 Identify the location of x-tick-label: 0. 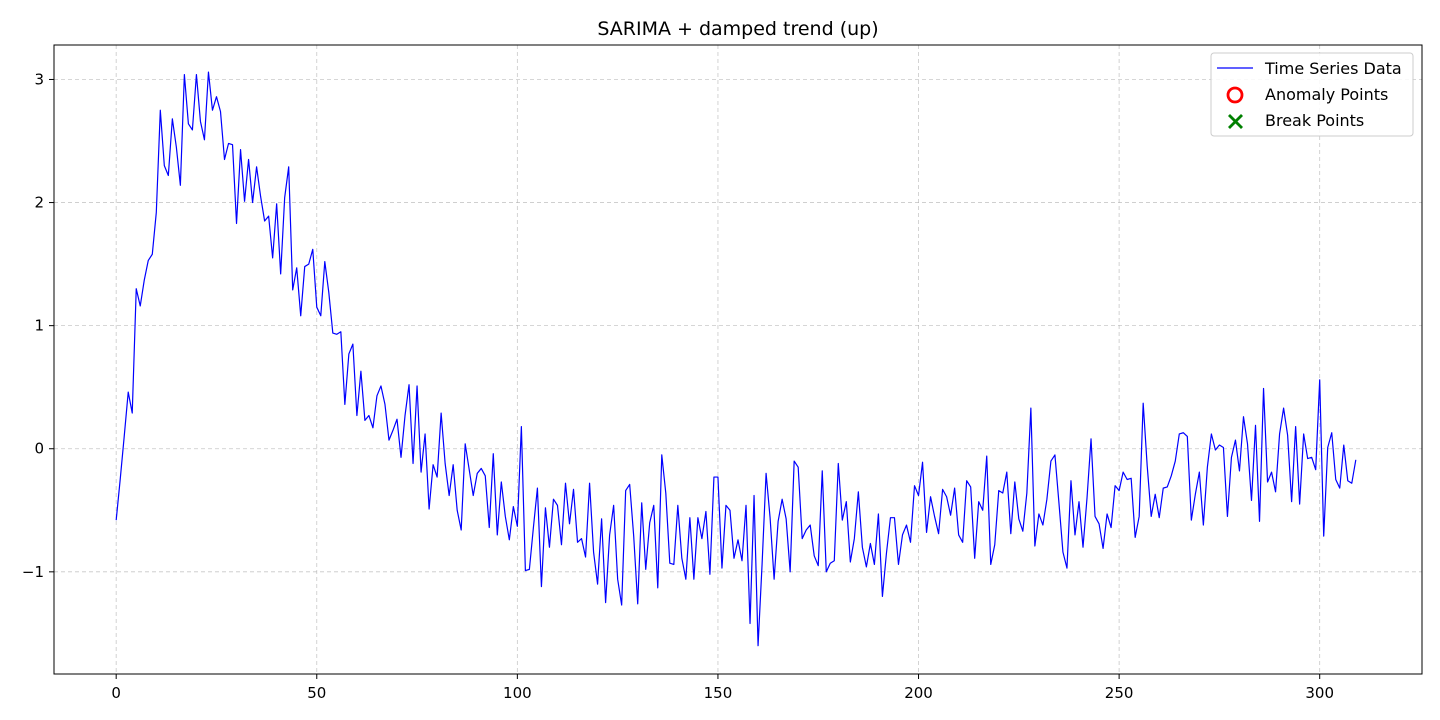
(116, 693).